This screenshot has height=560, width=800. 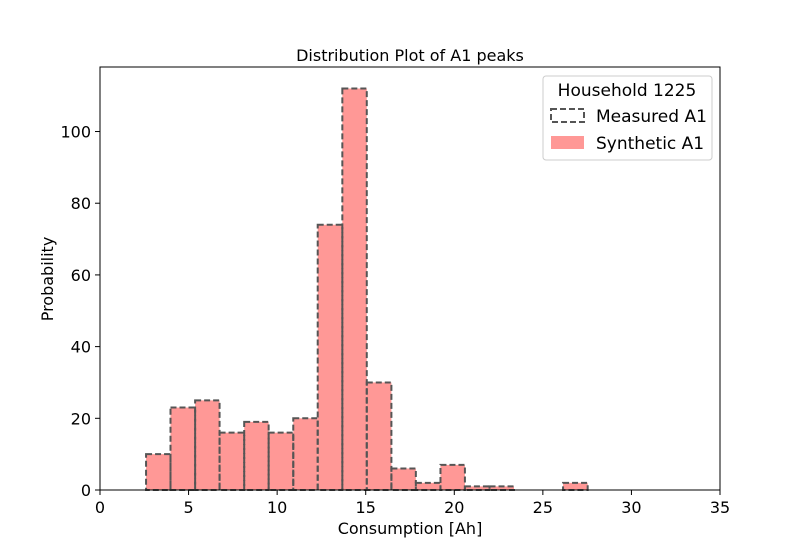 What do you see at coordinates (410, 528) in the screenshot?
I see `x-axis-label: Consumption [Ah]` at bounding box center [410, 528].